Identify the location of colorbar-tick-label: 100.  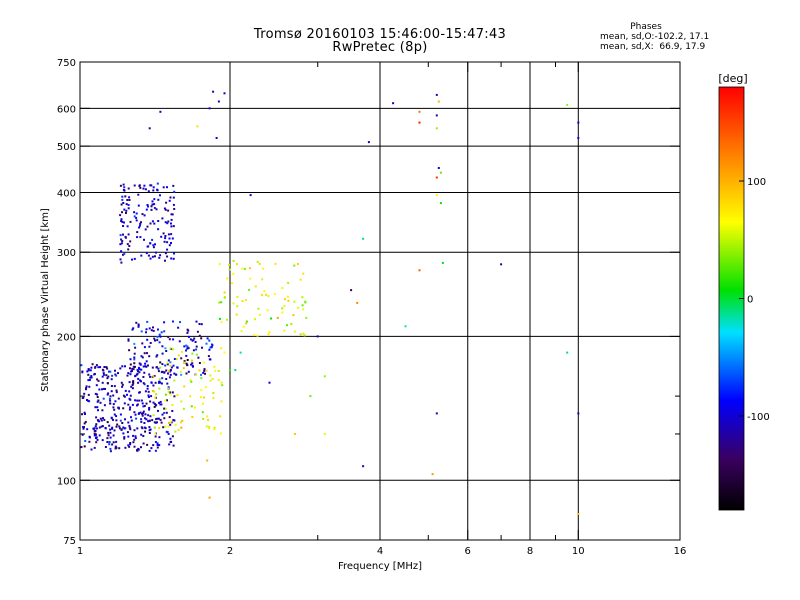
(756, 182).